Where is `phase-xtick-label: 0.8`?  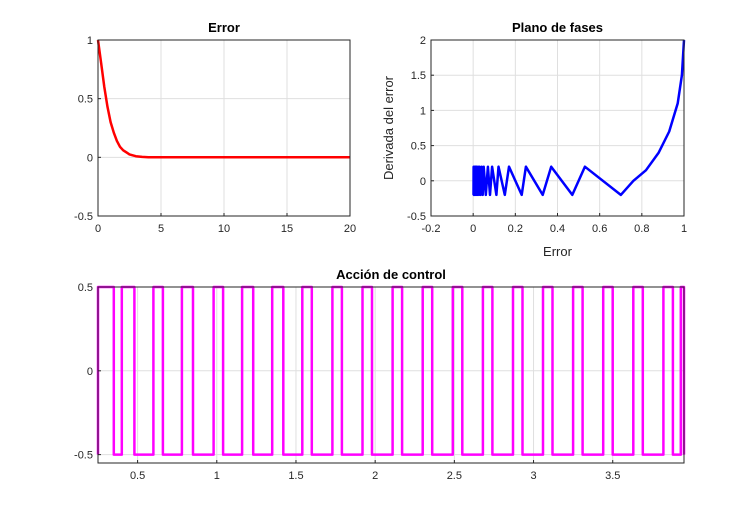
phase-xtick-label: 0.8 is located at coordinates (641, 229).